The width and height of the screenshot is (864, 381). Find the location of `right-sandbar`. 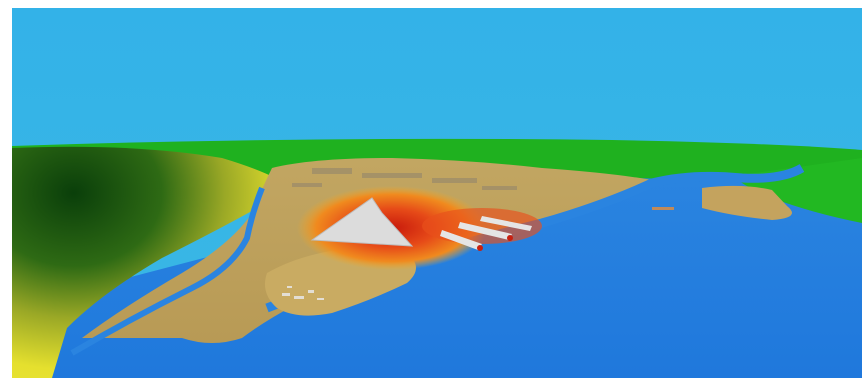

right-sandbar is located at coordinates (747, 202).